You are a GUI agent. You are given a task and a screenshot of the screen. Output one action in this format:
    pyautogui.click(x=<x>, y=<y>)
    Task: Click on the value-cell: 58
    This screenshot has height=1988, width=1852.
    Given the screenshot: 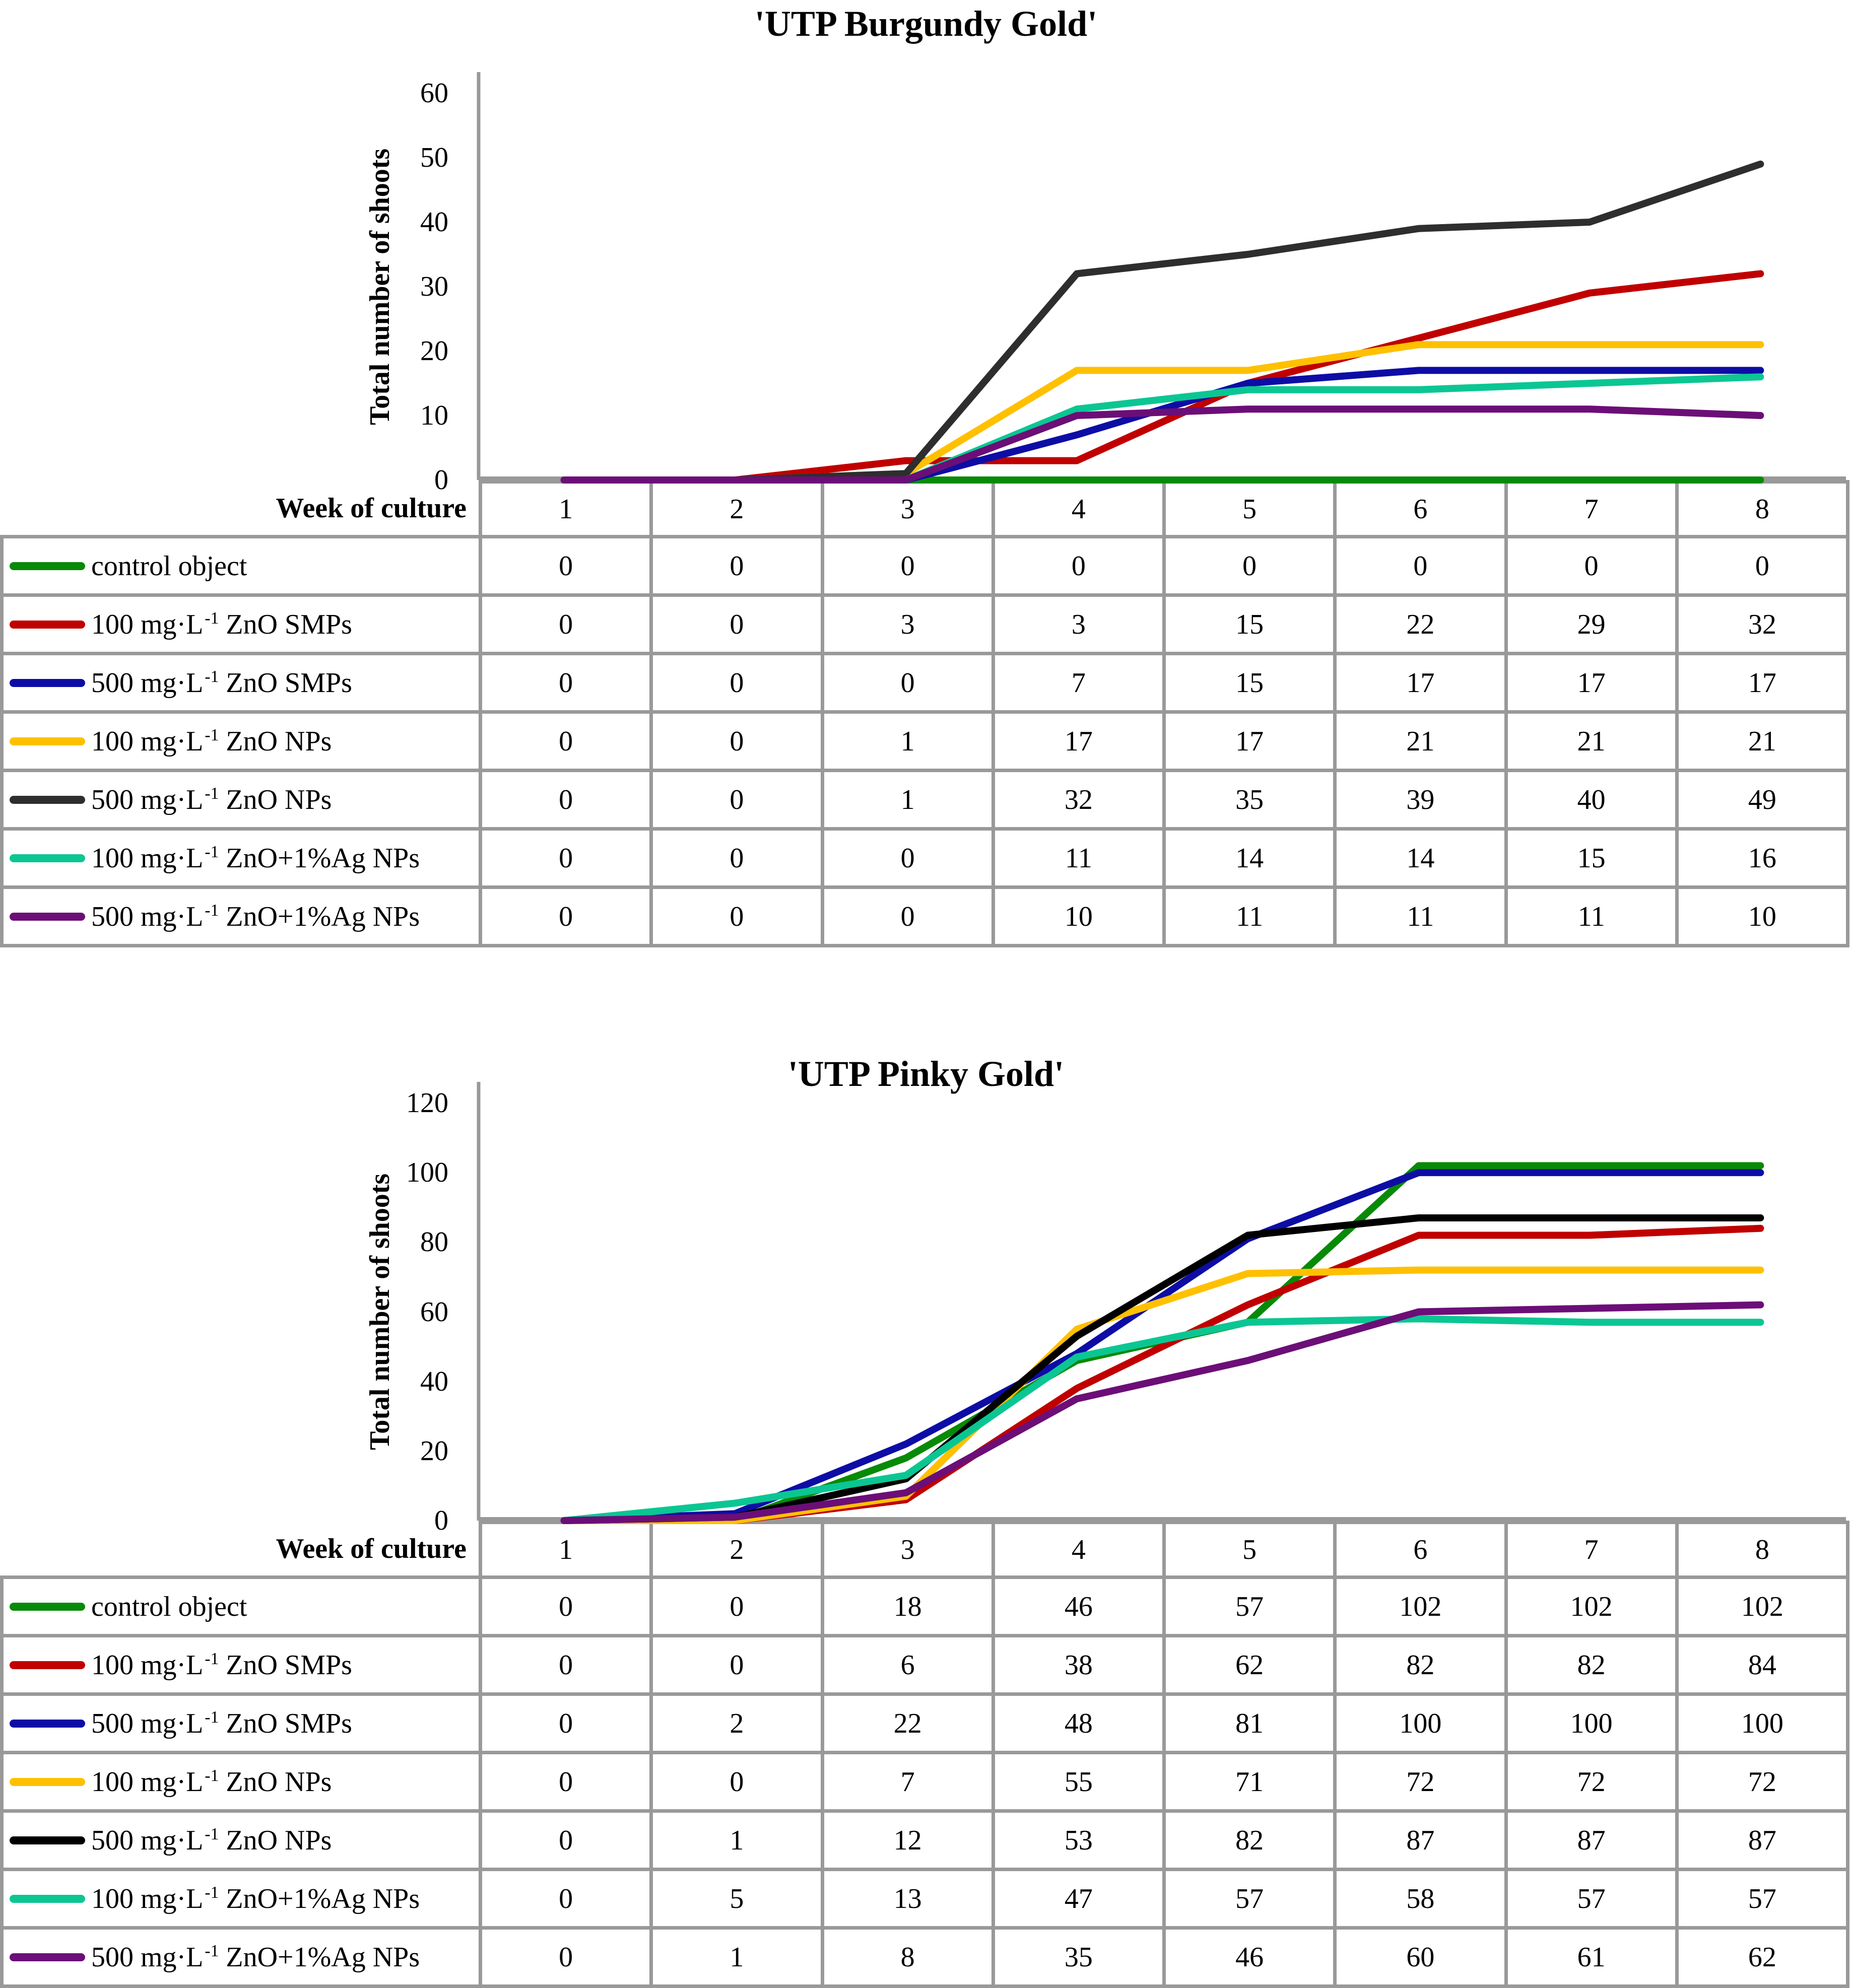 What is the action you would take?
    pyautogui.click(x=1420, y=1899)
    